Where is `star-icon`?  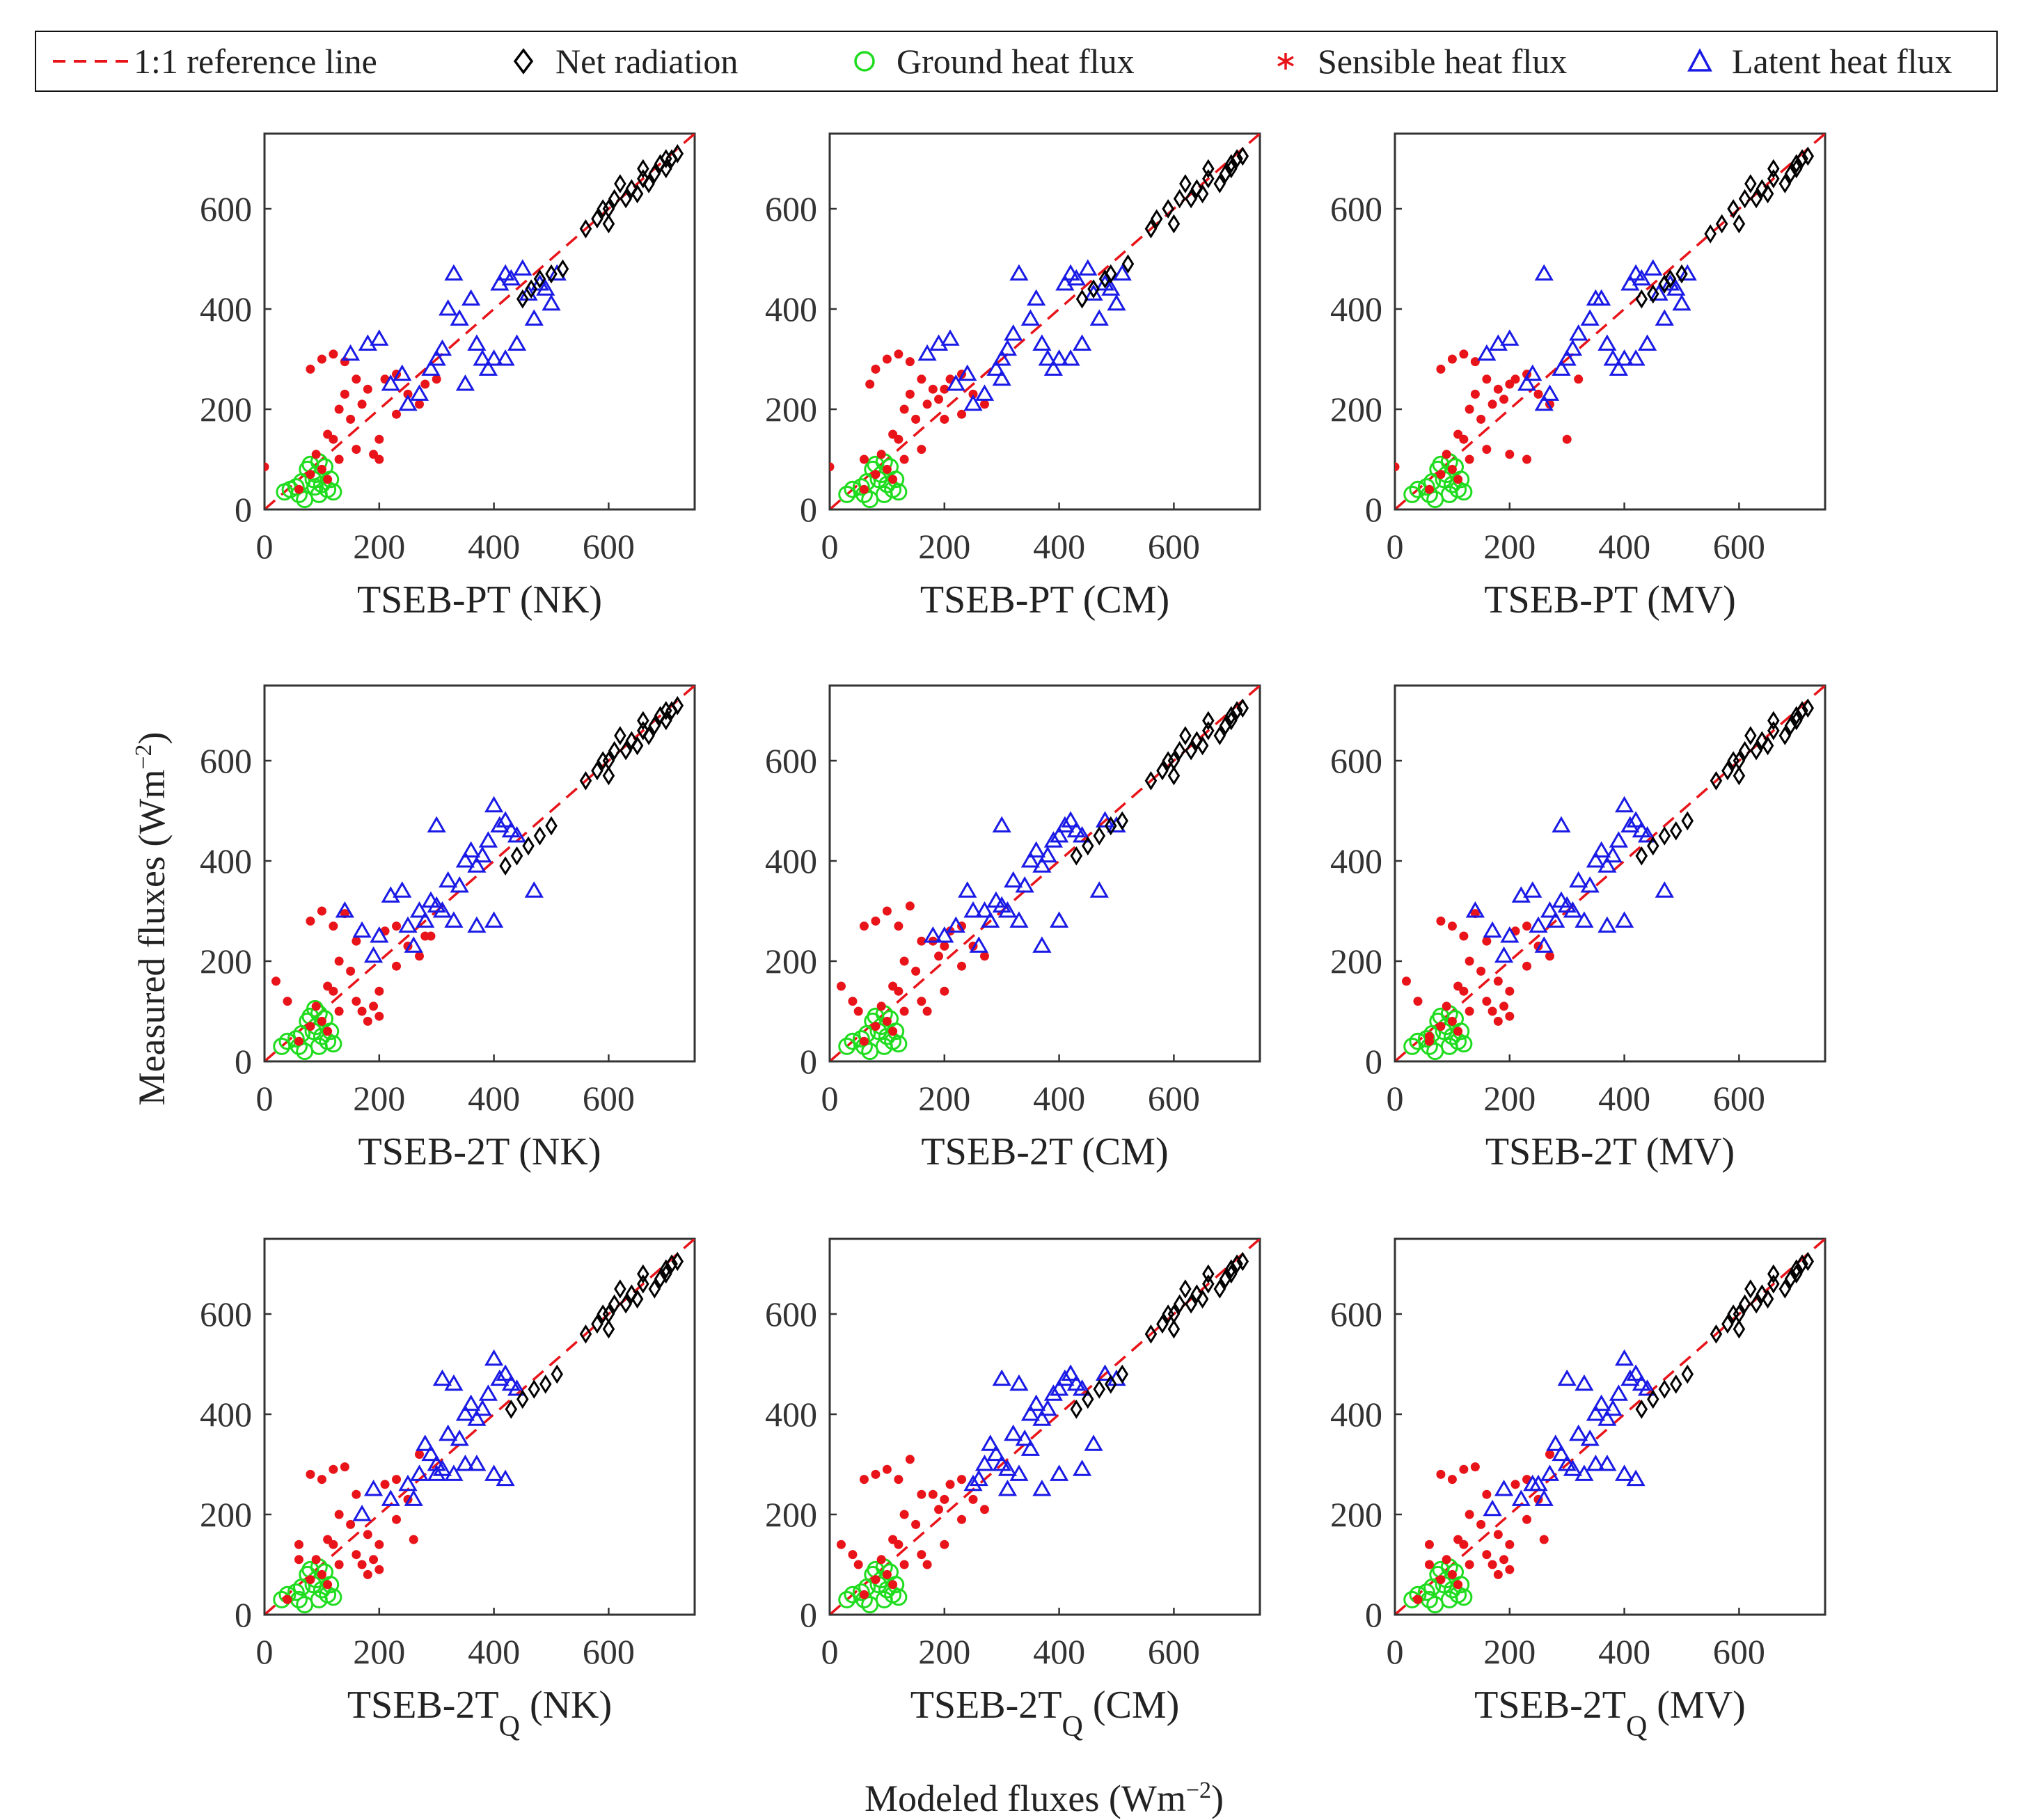 star-icon is located at coordinates (1285, 62).